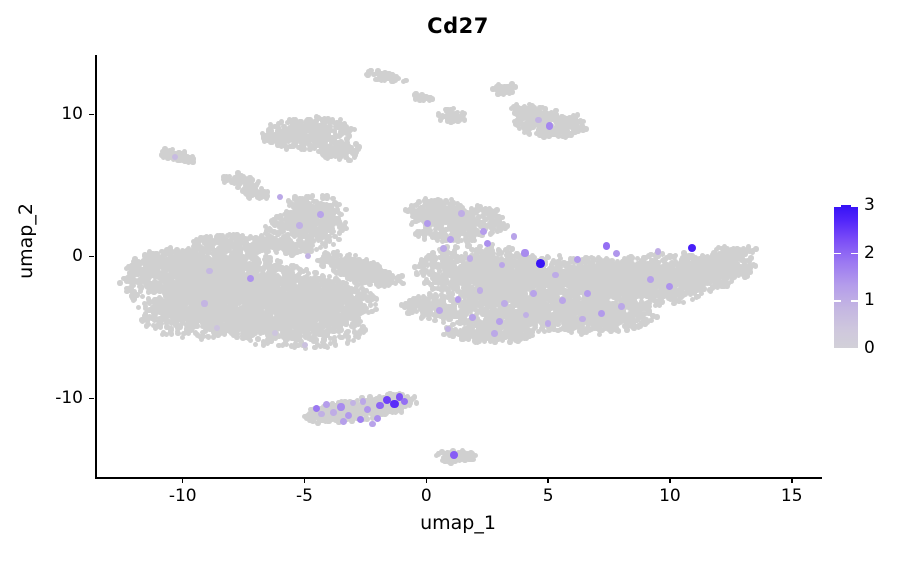 Image resolution: width=911 pixels, height=562 pixels. Describe the element at coordinates (96, 267) in the screenshot. I see `y-axis-spine` at that location.